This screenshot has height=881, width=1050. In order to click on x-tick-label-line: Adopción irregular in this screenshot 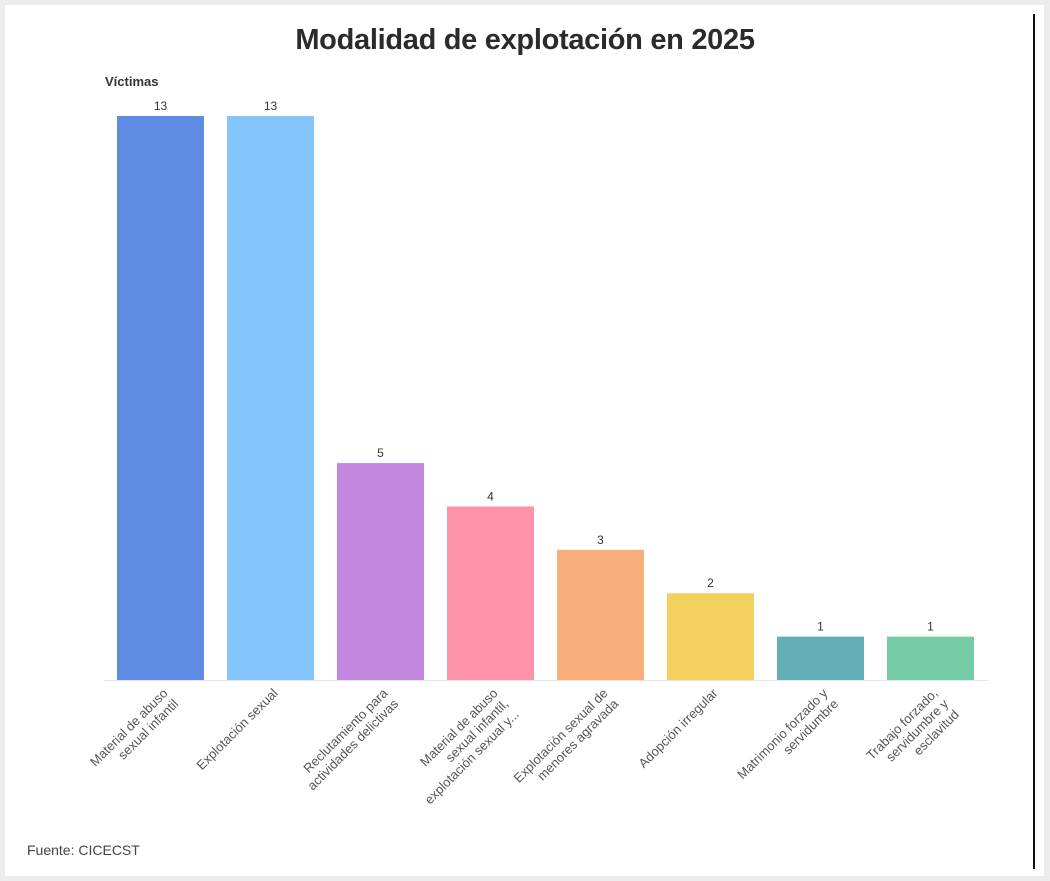, I will do `click(678, 728)`.